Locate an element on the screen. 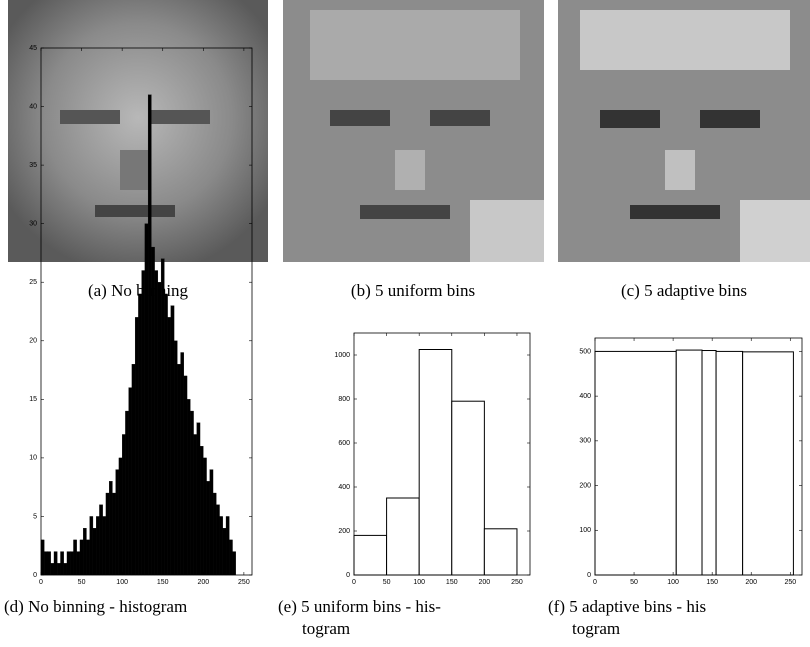 The height and width of the screenshot is (647, 810). caption: (b) 5 uniform bins is located at coordinates (413, 290).